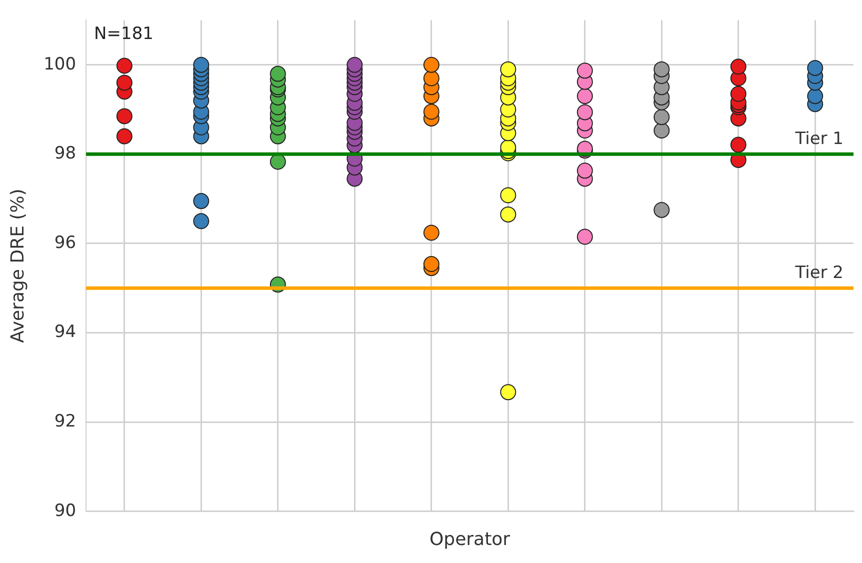  What do you see at coordinates (65, 242) in the screenshot?
I see `y-tick-label: 96` at bounding box center [65, 242].